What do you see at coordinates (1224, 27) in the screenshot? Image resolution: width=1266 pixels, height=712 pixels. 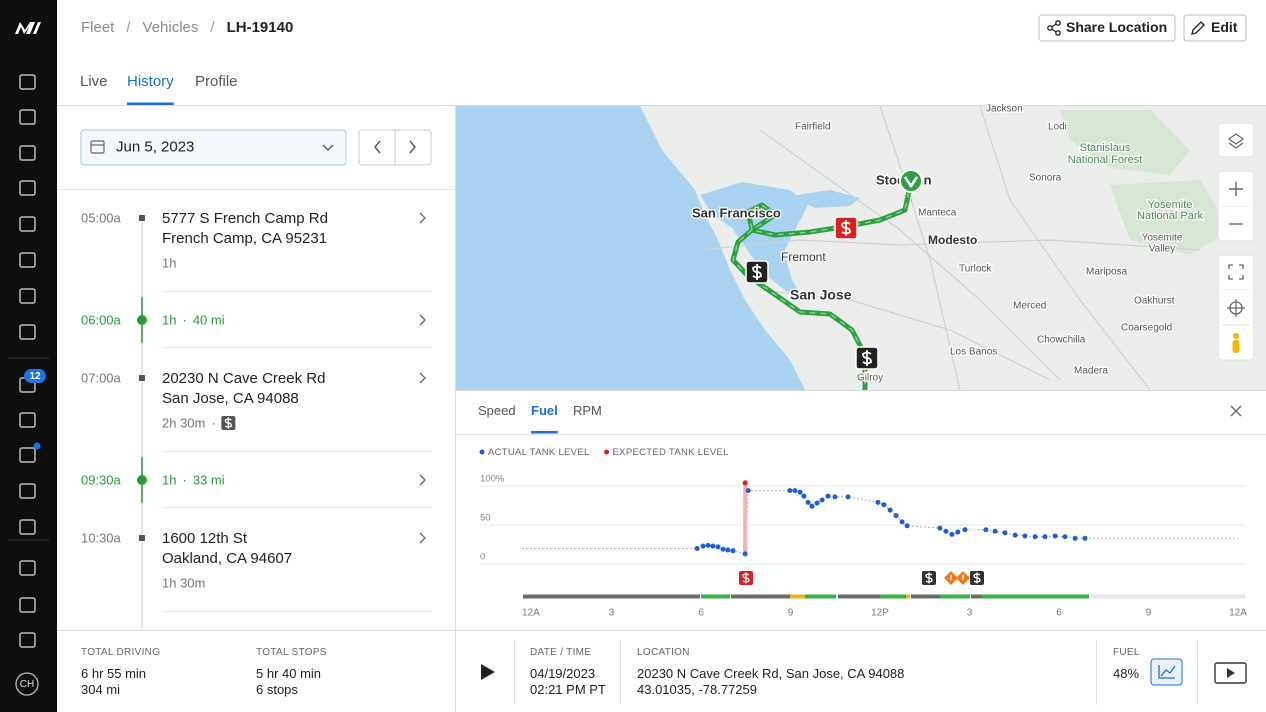 I see `header-button-label: Edit` at bounding box center [1224, 27].